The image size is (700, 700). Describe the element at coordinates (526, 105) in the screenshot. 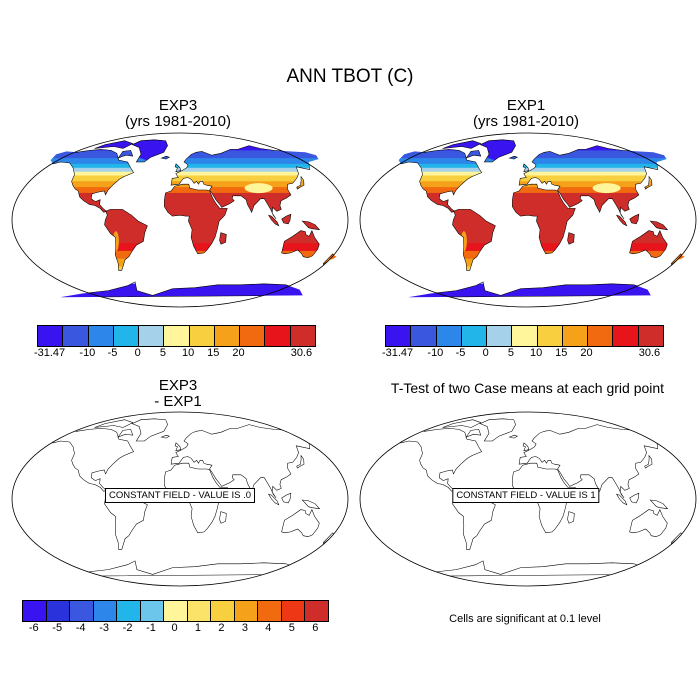

I see `panel2-title-line1: EXP1` at that location.